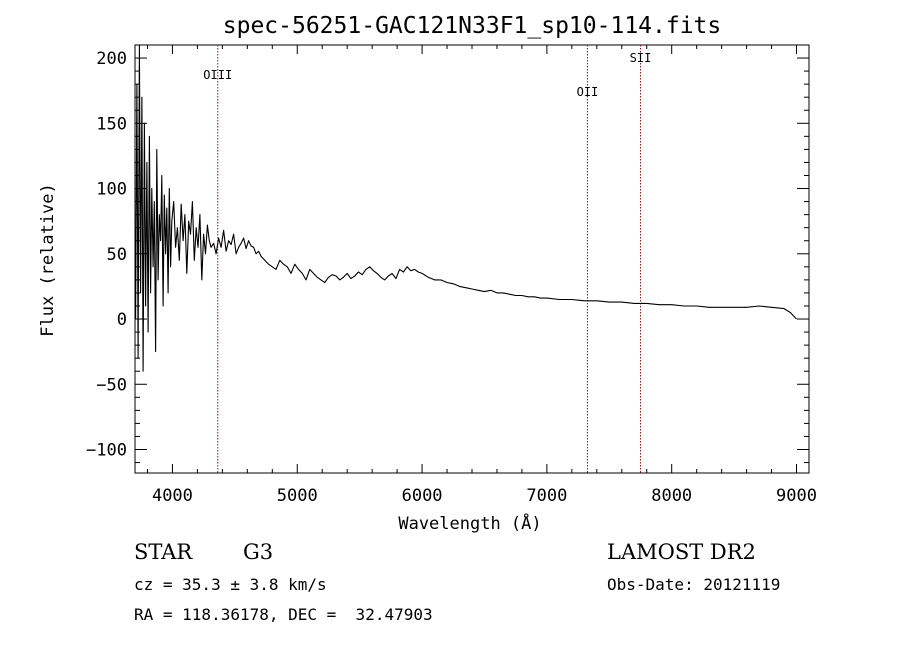  Describe the element at coordinates (422, 496) in the screenshot. I see `x-tick-label: 6000` at that location.